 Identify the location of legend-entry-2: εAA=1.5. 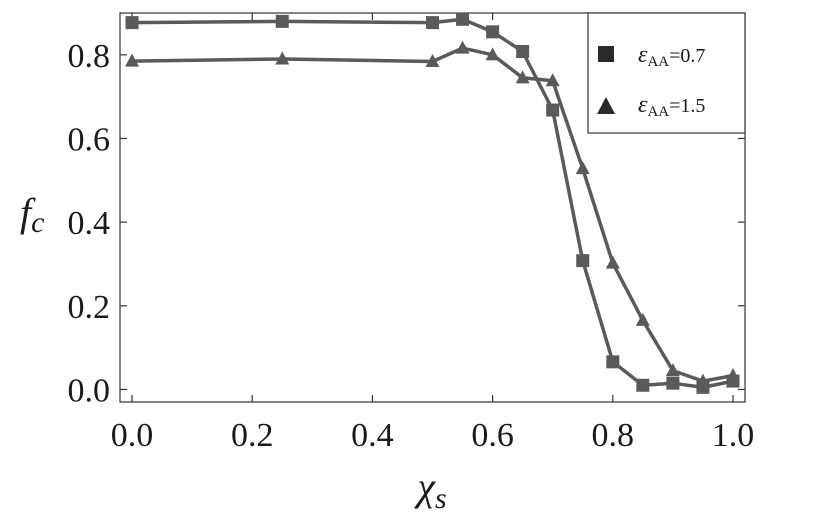
(671, 106).